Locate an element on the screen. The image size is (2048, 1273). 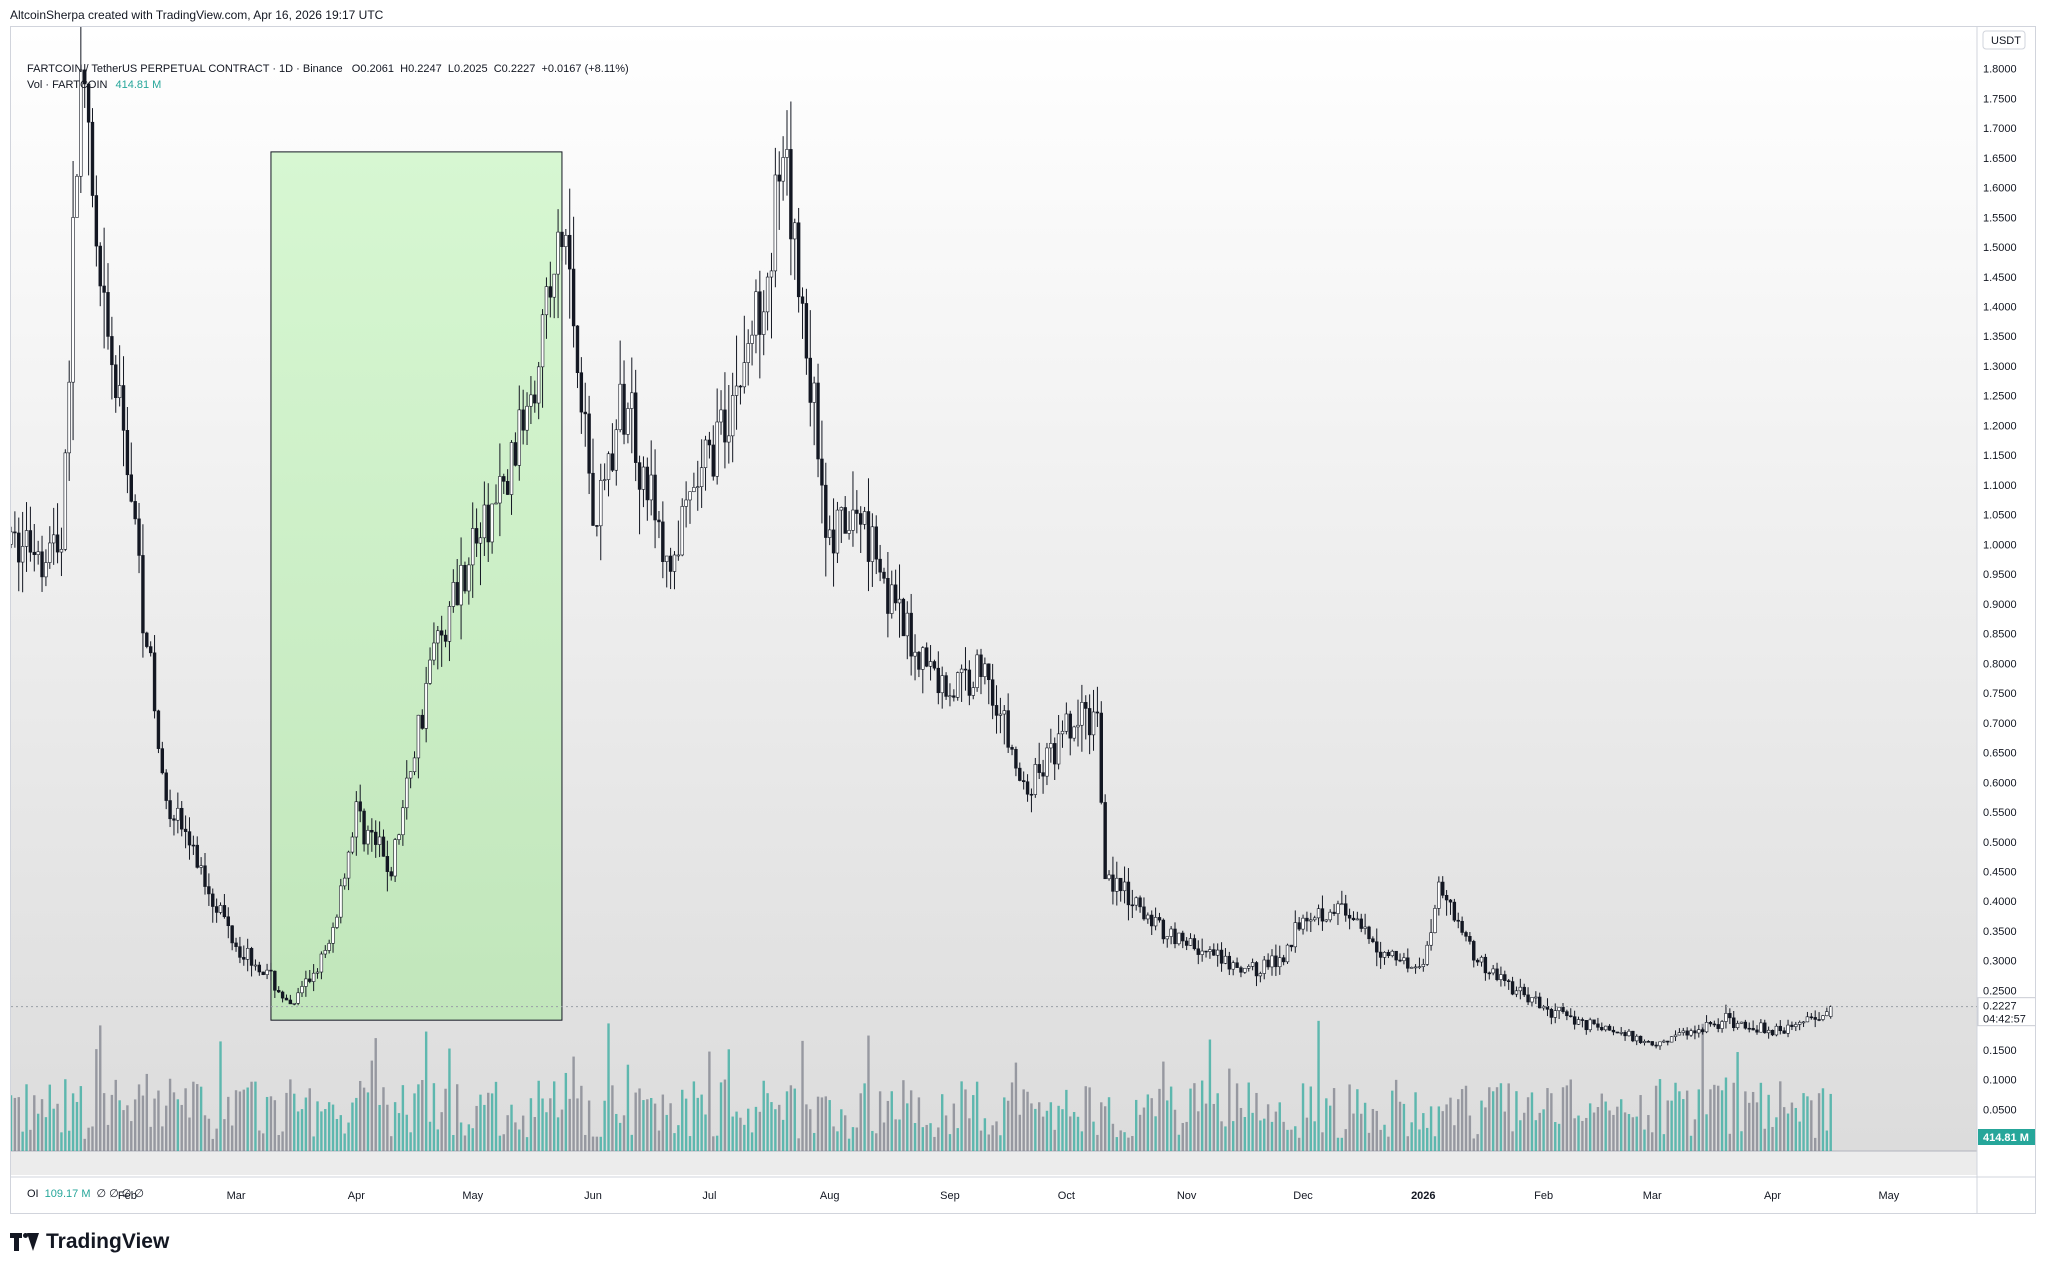
oi-empty-values: ∅ ∅ ∅ ∅ is located at coordinates (120, 1194).